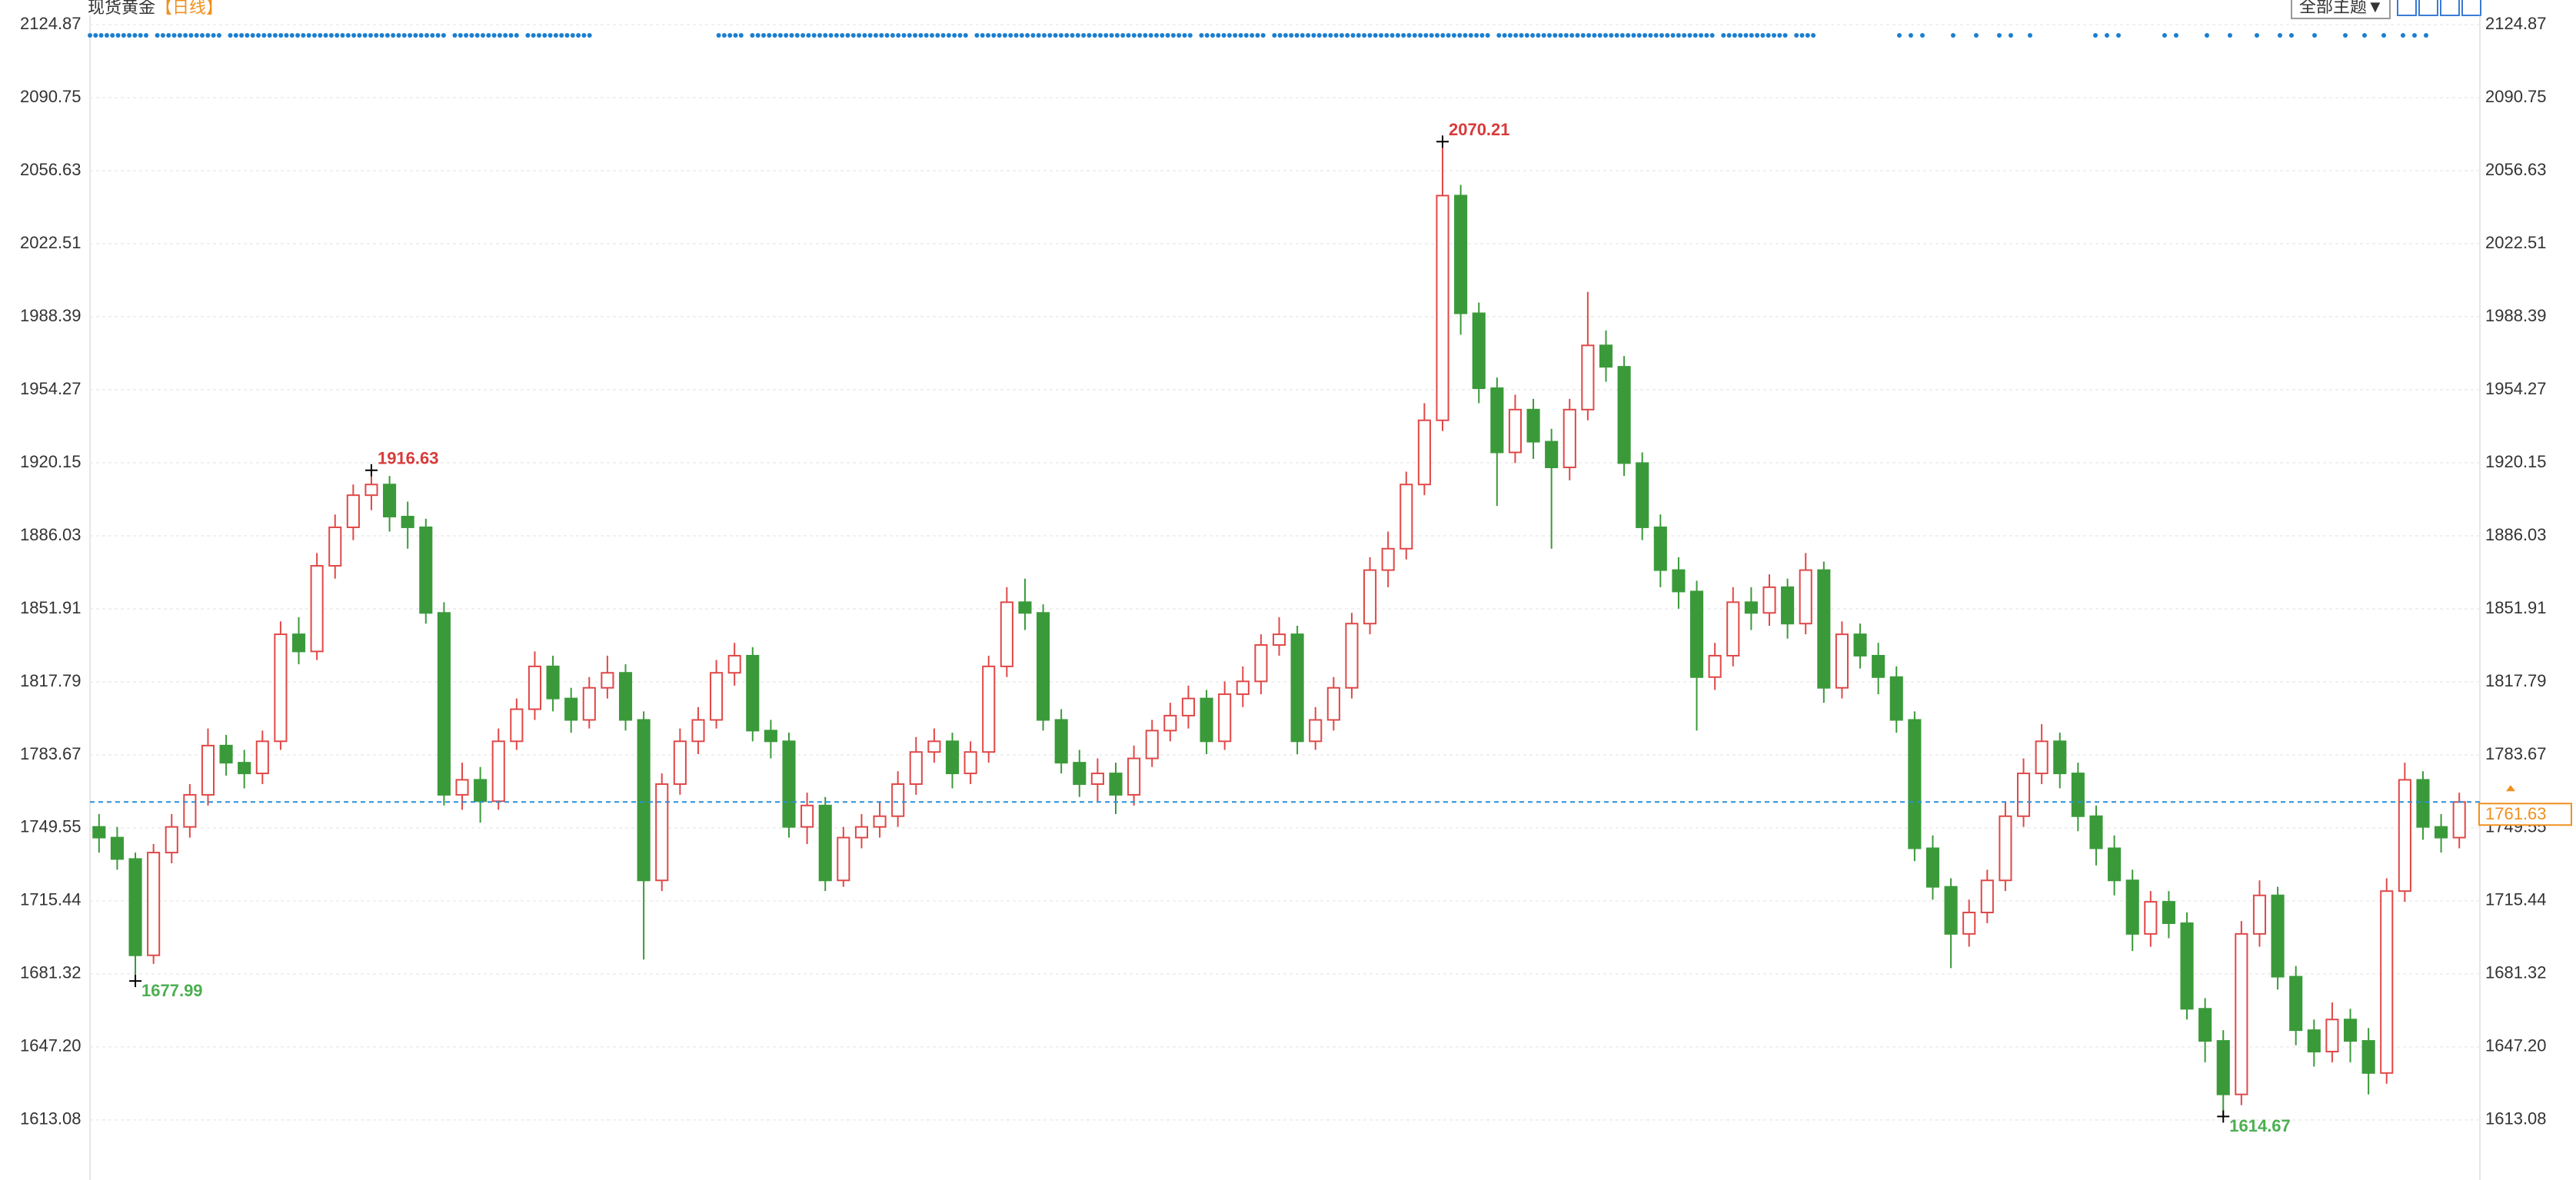  I want to click on theme-menu: 全部主题▼, so click(2341, 8).